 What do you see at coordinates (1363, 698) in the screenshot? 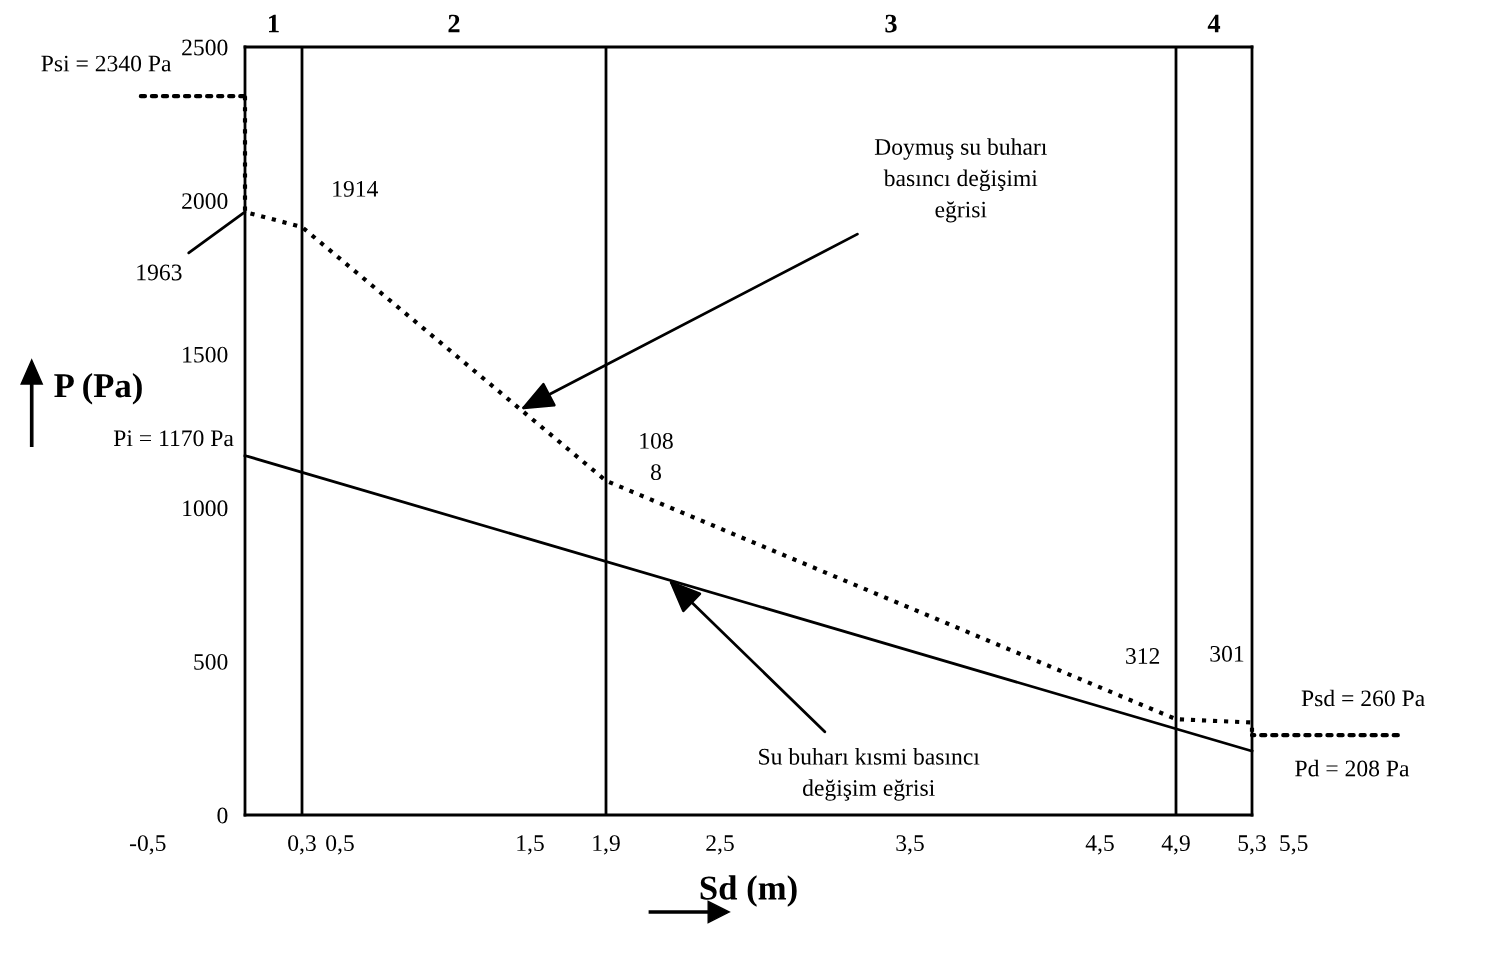
I see `annotation: Psd = 260 Pa` at bounding box center [1363, 698].